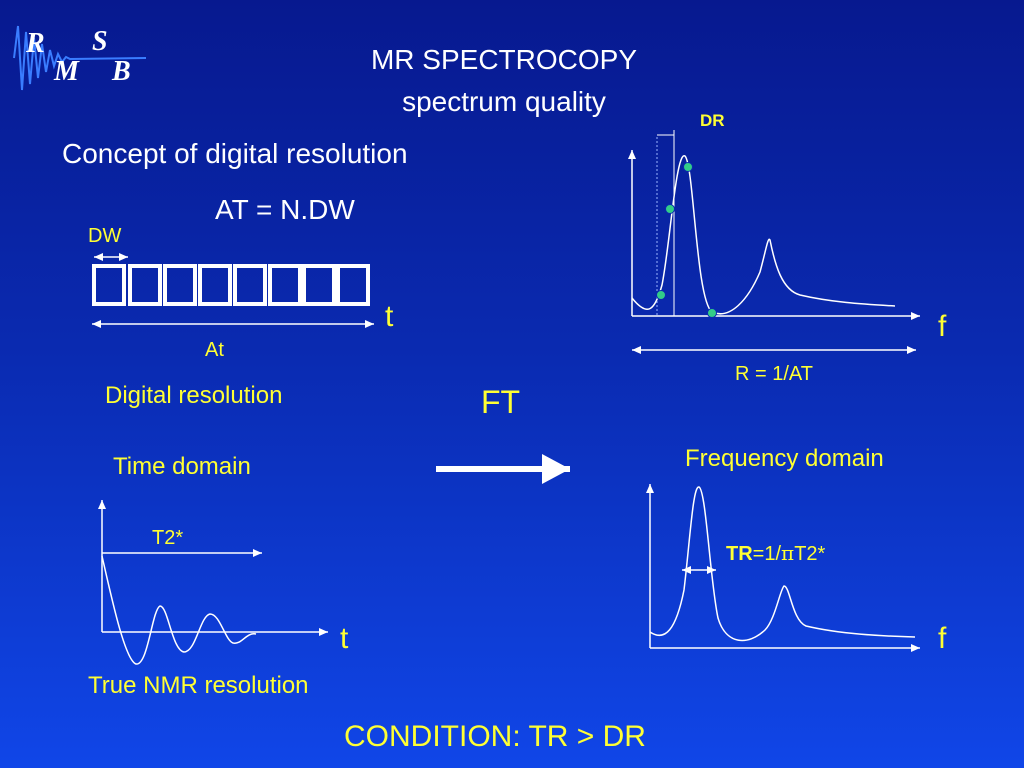  Describe the element at coordinates (105, 236) in the screenshot. I see `dw-label: DW` at that location.